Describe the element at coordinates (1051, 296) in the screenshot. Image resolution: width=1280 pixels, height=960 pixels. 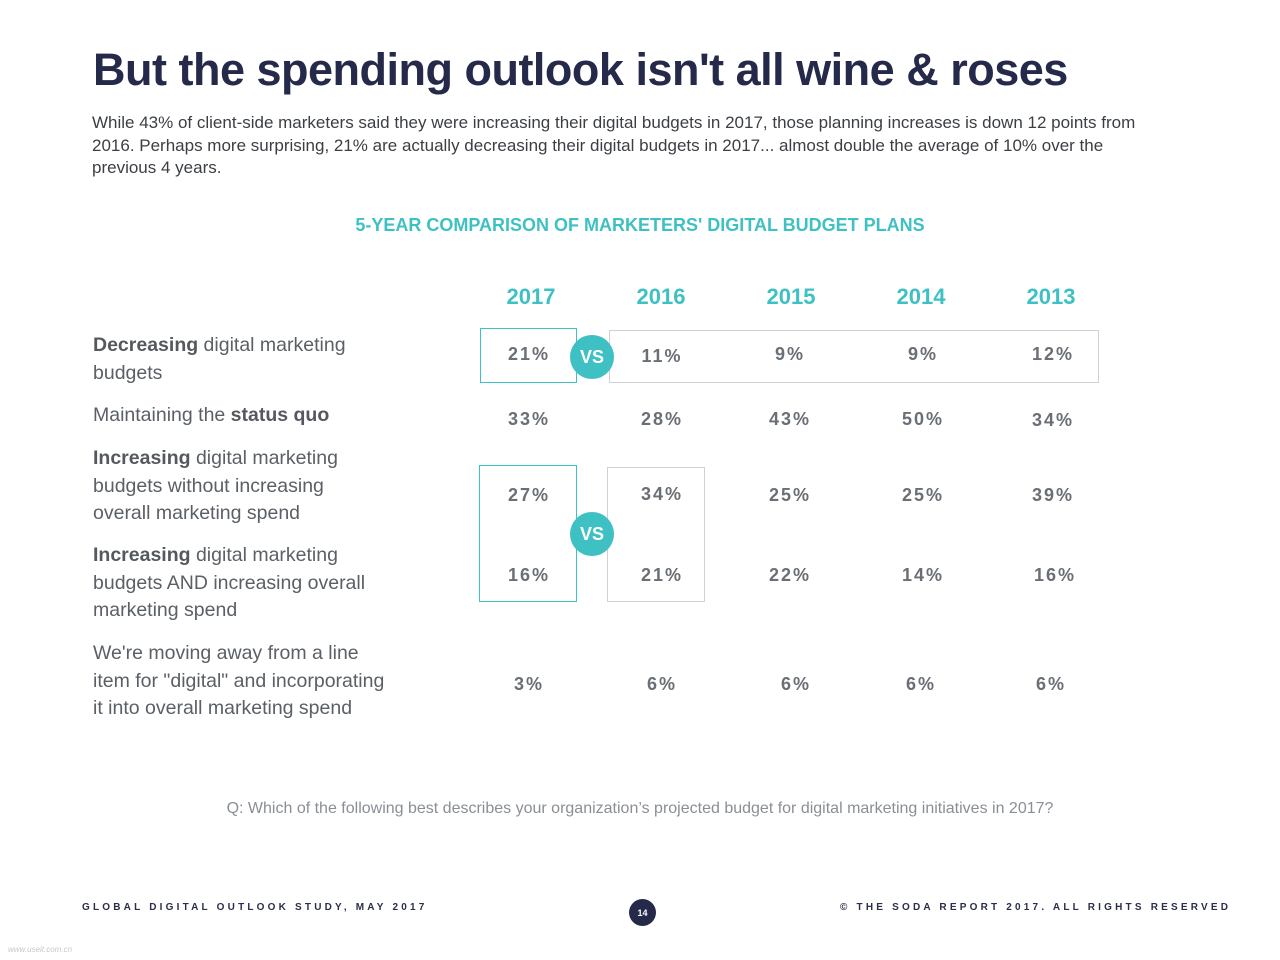
I see `year-header-2013: 2013` at that location.